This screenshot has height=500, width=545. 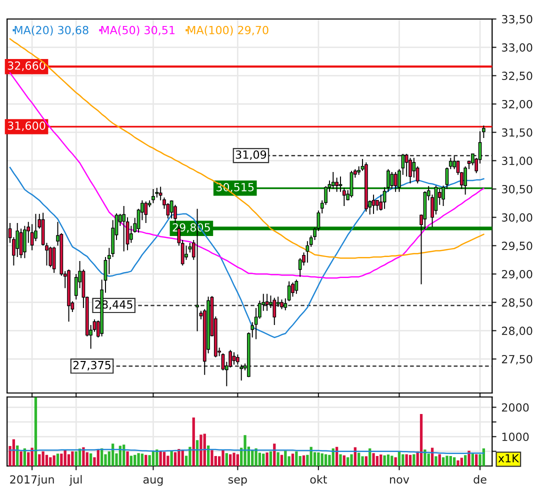 What do you see at coordinates (517, 218) in the screenshot?
I see `y-tick-label: 30,00` at bounding box center [517, 218].